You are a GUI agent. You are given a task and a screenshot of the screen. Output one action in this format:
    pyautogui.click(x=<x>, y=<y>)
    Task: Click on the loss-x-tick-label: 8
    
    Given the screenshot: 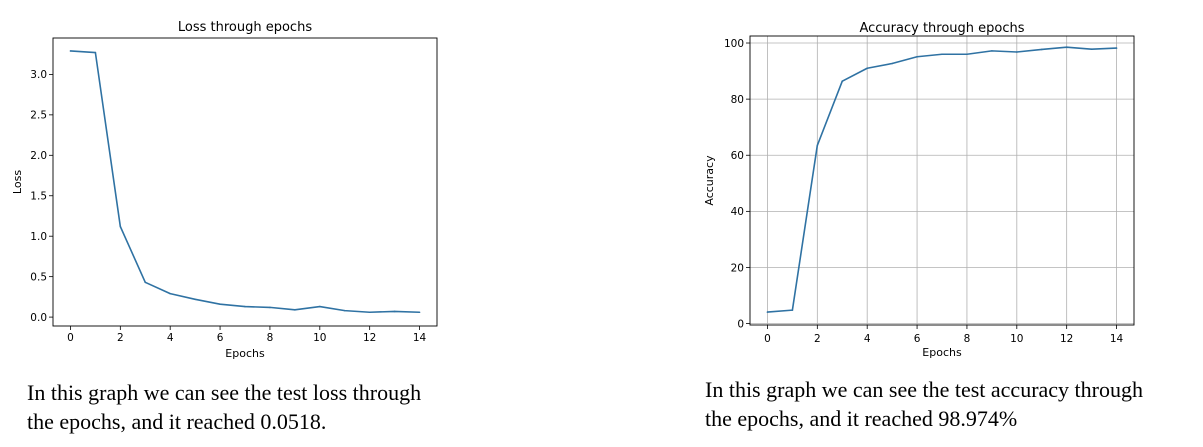 What is the action you would take?
    pyautogui.click(x=270, y=338)
    